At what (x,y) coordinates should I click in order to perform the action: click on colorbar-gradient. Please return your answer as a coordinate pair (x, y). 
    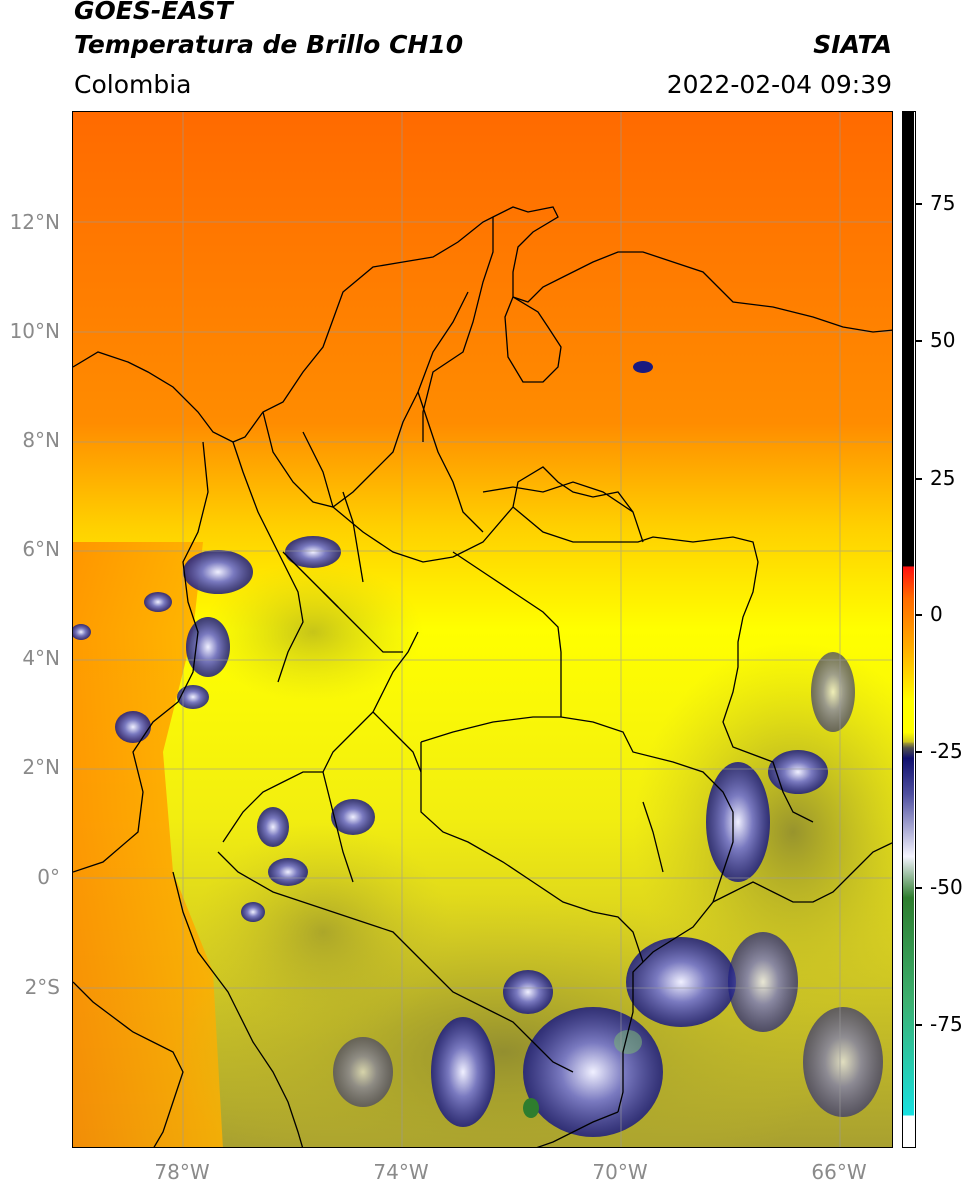
    Looking at the image, I should click on (908, 629).